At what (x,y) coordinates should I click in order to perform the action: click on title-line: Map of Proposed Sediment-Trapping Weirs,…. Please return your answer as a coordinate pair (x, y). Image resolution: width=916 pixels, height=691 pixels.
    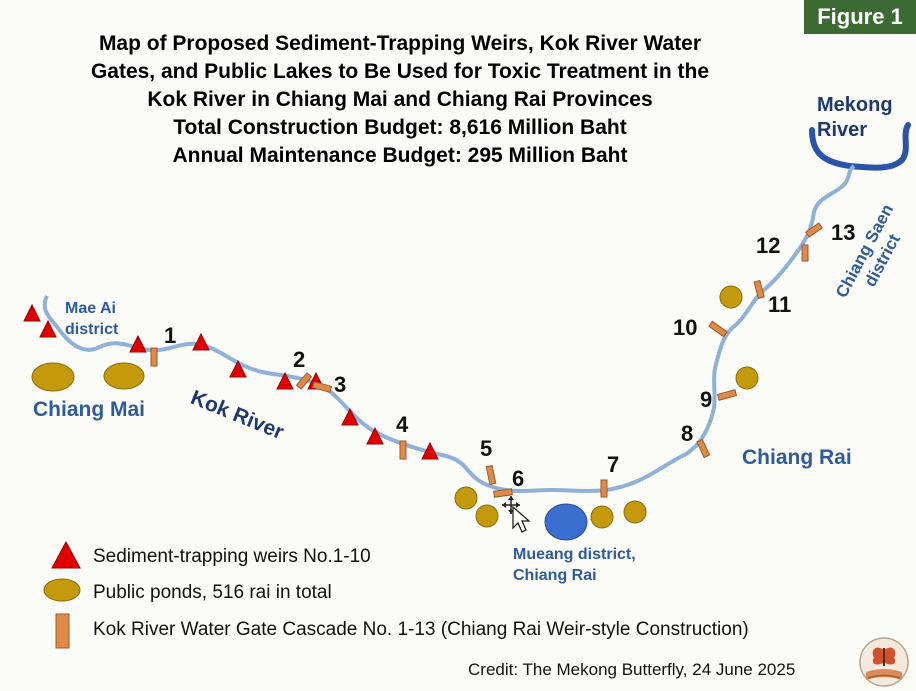
    Looking at the image, I should click on (400, 43).